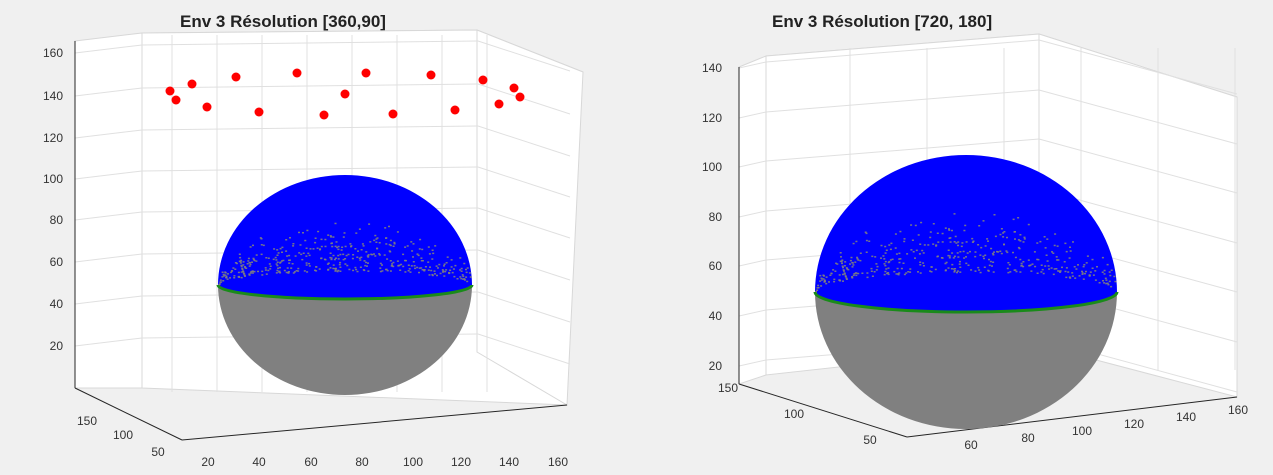 The image size is (1273, 475). Describe the element at coordinates (1186, 417) in the screenshot. I see `x-tick-label: 140` at that location.